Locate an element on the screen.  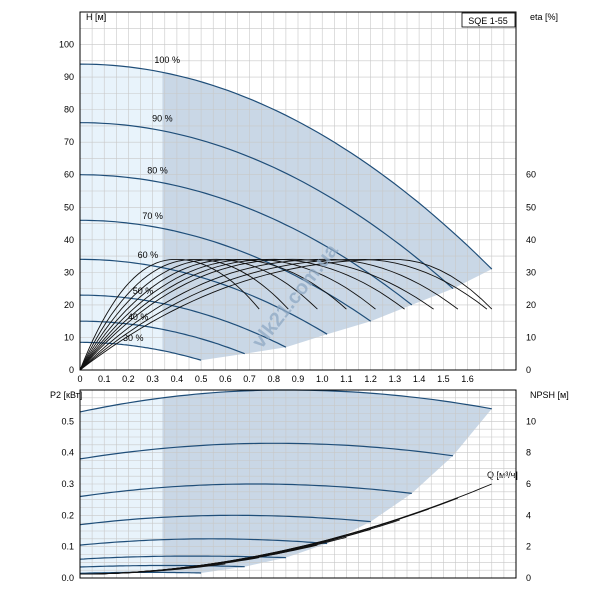
flow-tick-label: 1.6 is located at coordinates (467, 379).